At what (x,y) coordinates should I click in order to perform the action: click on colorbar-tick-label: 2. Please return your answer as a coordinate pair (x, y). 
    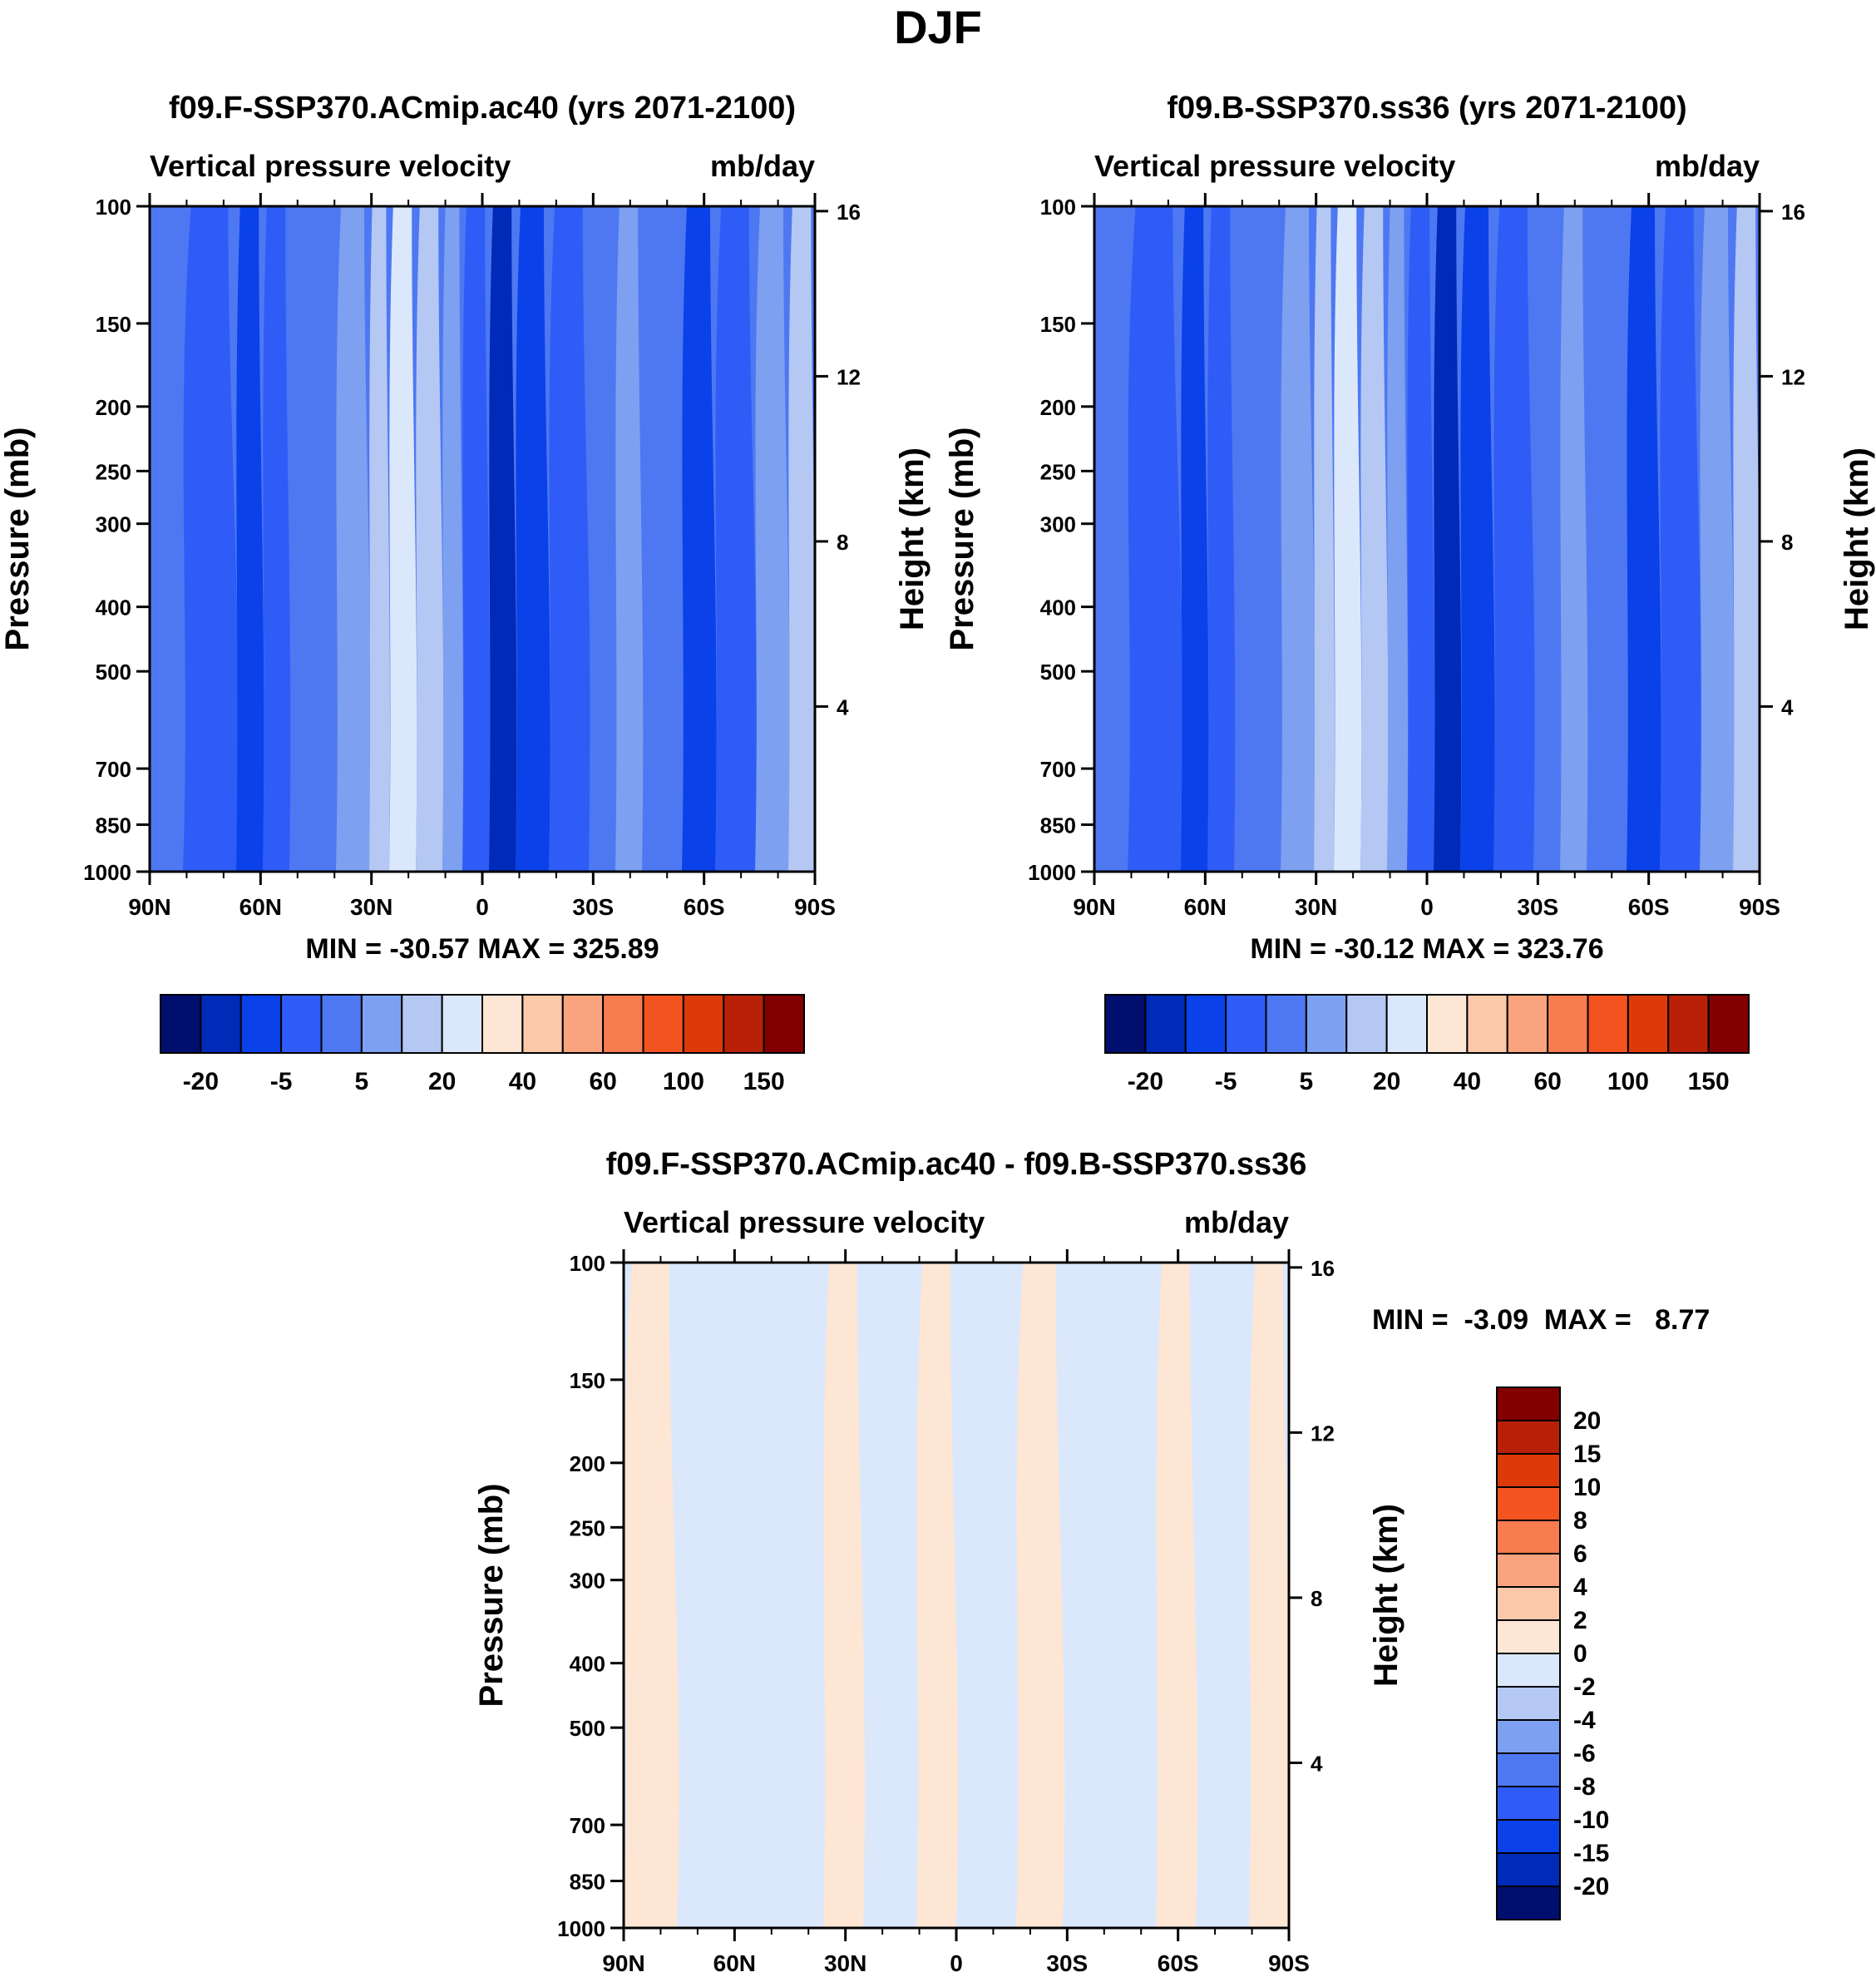
    Looking at the image, I should click on (1580, 1620).